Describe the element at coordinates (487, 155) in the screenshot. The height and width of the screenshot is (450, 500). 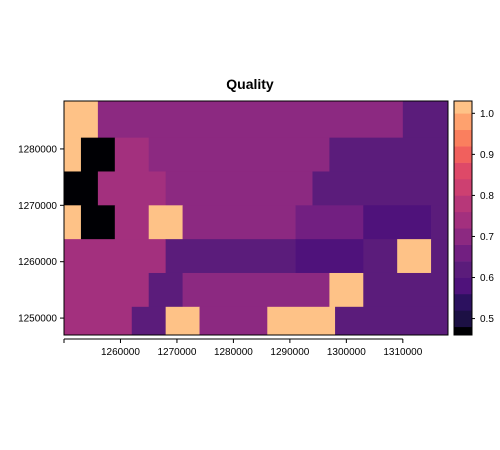
I see `colorbar-tick-label: 0.9` at that location.